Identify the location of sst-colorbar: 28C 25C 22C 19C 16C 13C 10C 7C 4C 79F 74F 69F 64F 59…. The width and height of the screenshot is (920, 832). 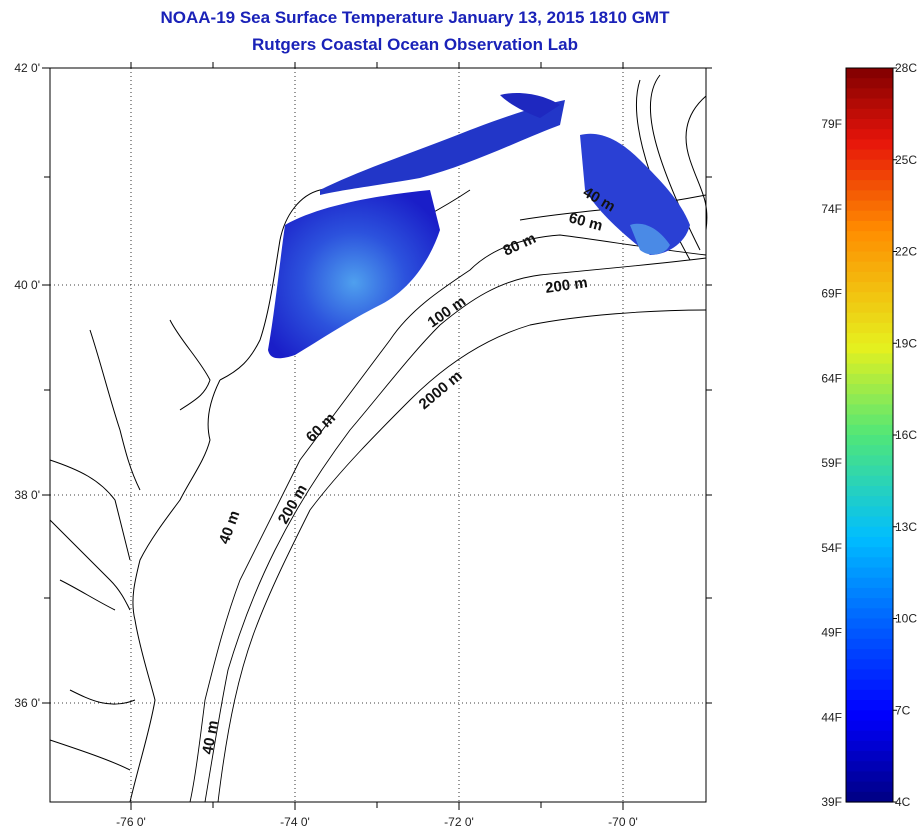
(869, 435).